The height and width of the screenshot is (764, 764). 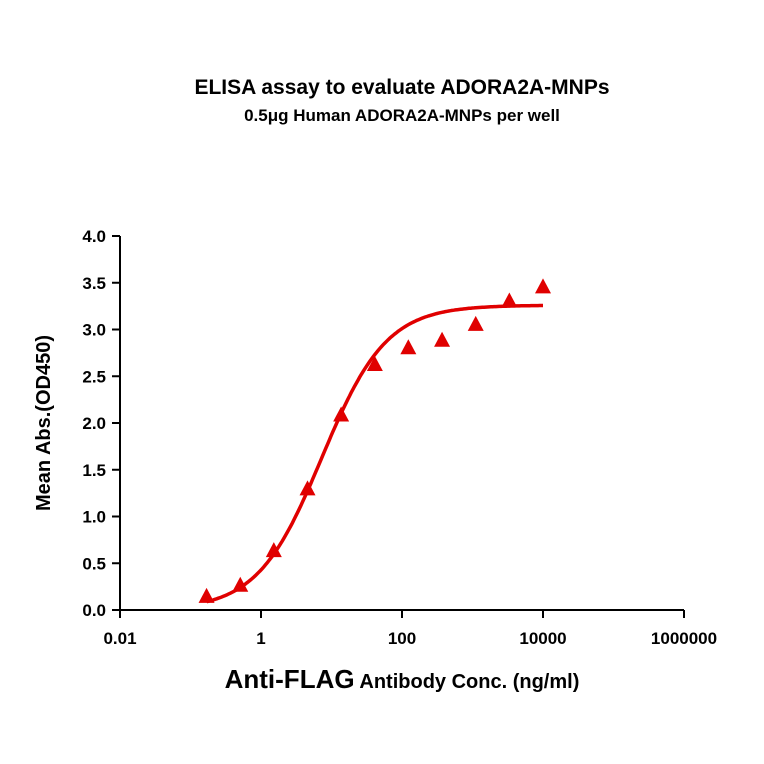 What do you see at coordinates (290, 679) in the screenshot?
I see `x-axis-label-main: Anti-FLAG` at bounding box center [290, 679].